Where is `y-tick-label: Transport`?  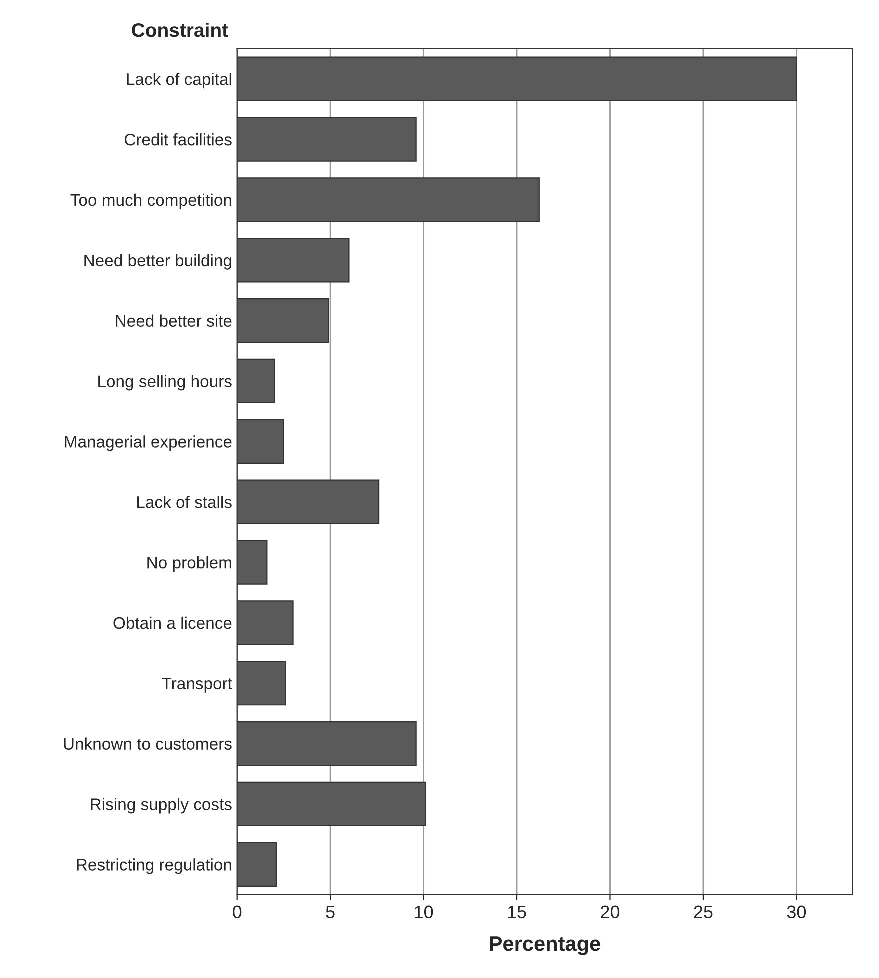
y-tick-label: Transport is located at coordinates (197, 685).